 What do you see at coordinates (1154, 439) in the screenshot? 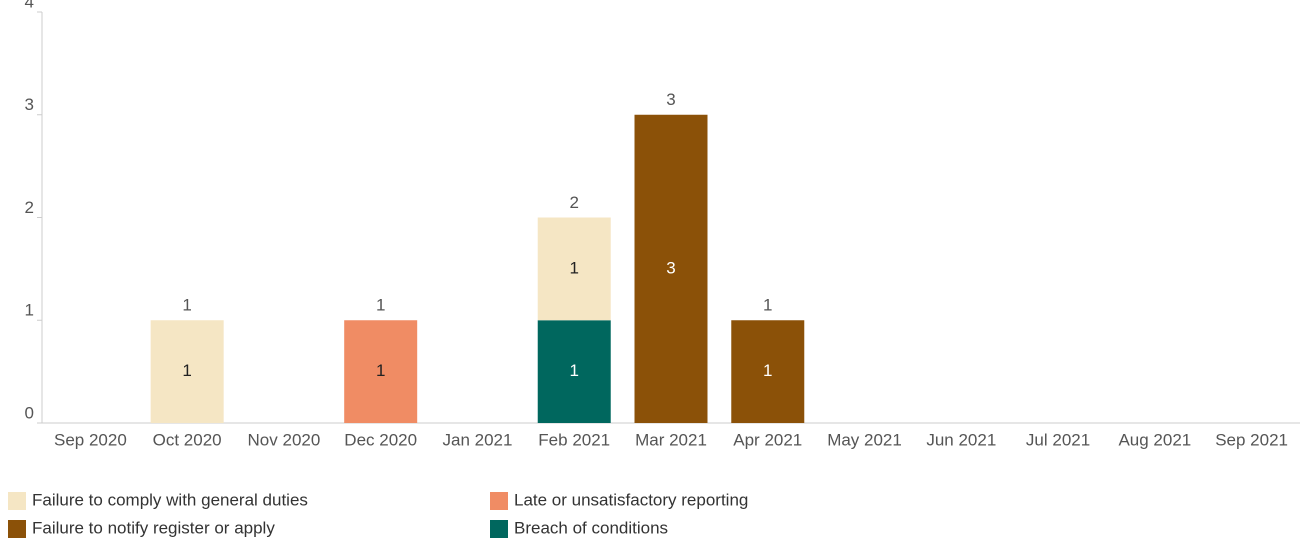
I see `x-tick-label: Aug 2021` at bounding box center [1154, 439].